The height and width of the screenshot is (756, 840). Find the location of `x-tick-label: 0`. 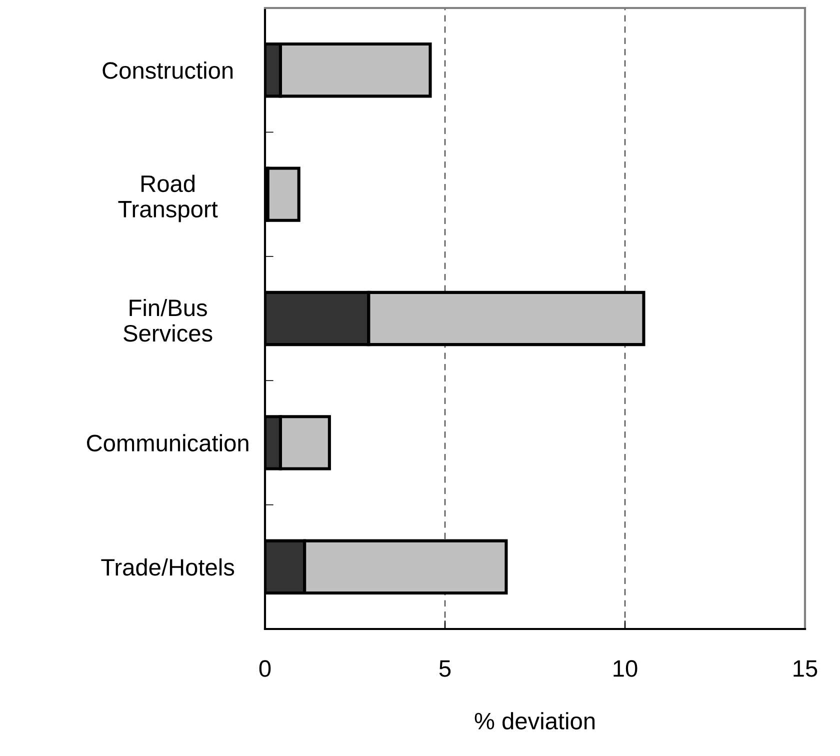

x-tick-label: 0 is located at coordinates (265, 668).